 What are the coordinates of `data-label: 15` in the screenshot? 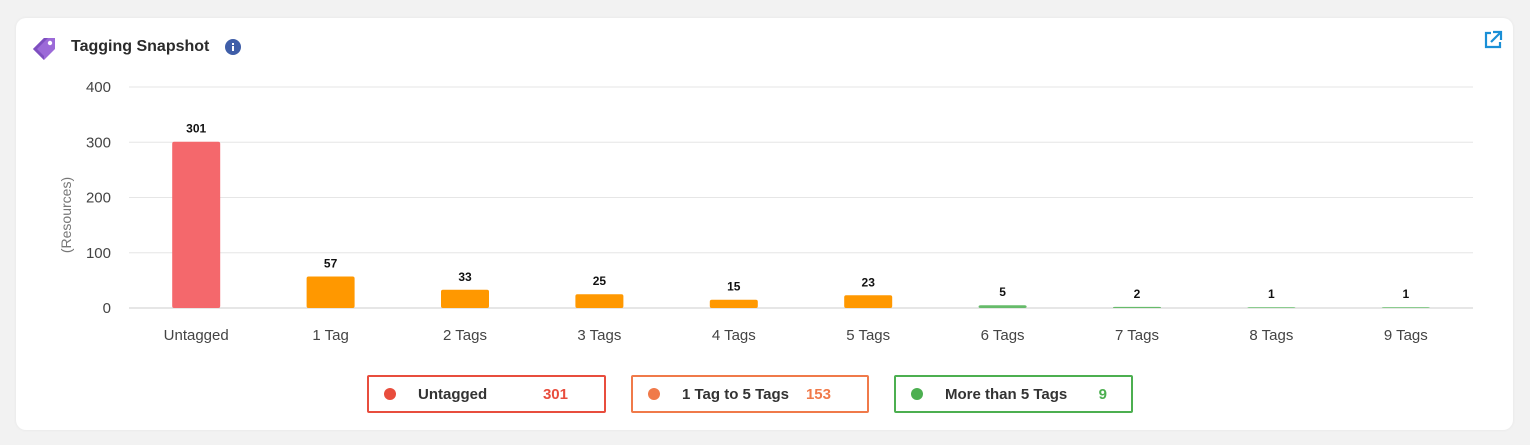 It's located at (734, 287).